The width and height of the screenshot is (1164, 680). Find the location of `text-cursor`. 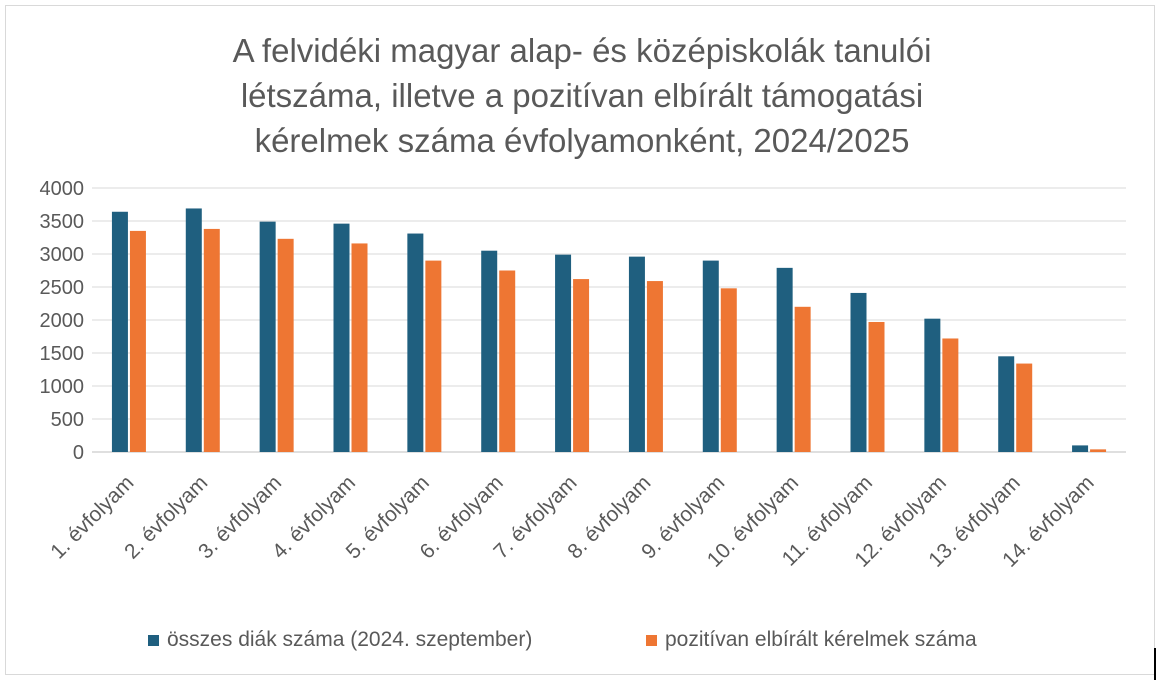

text-cursor is located at coordinates (1155, 664).